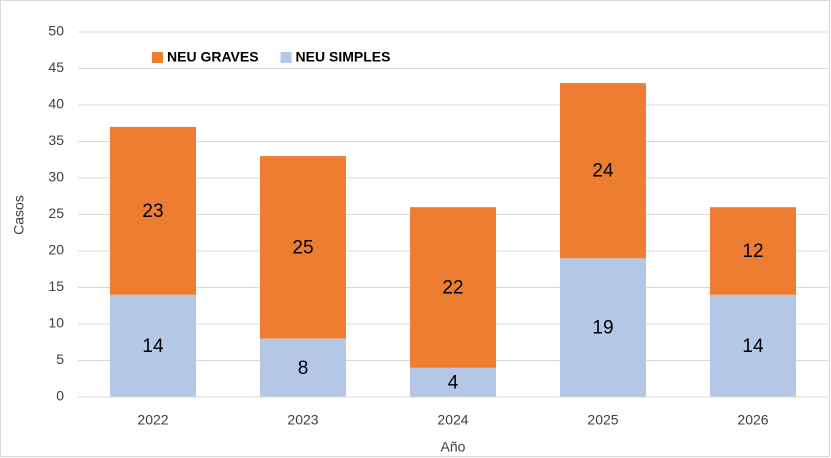  I want to click on data-label: 4, so click(453, 382).